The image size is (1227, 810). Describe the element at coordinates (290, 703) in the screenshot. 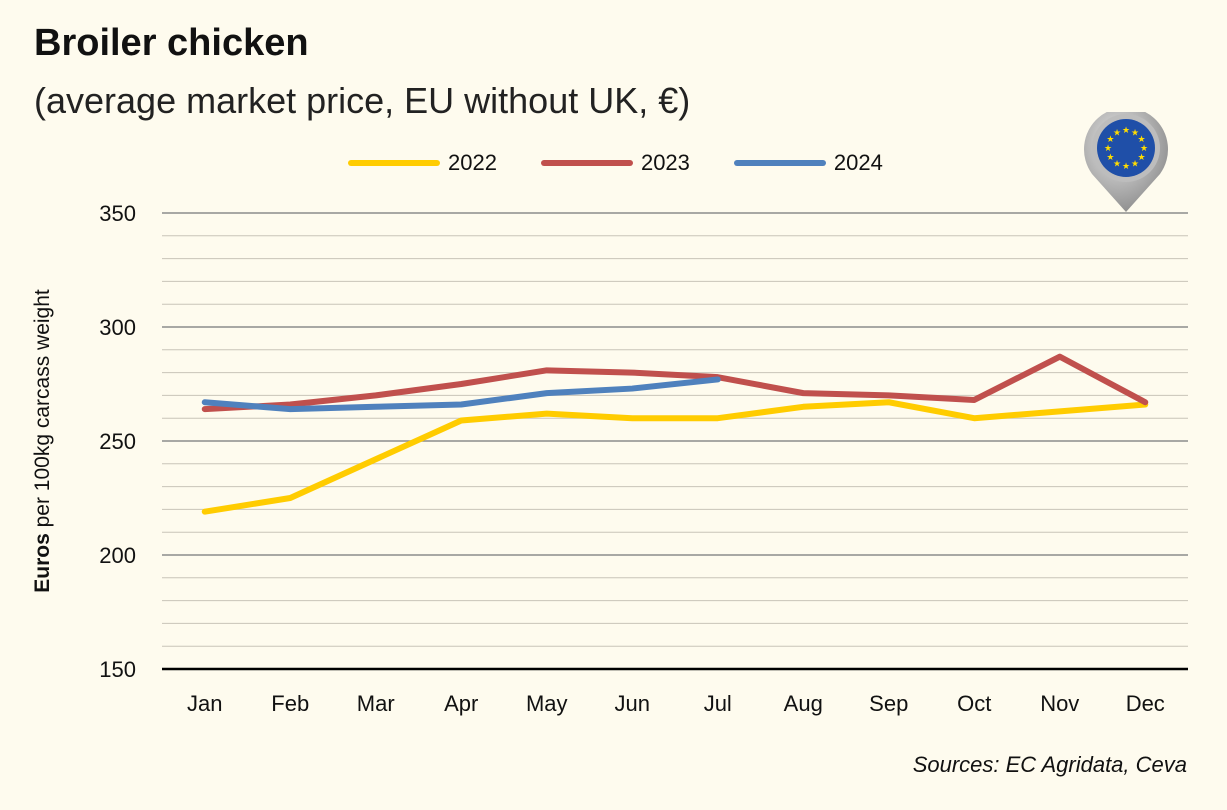

I see `x-tick-label: Feb` at that location.